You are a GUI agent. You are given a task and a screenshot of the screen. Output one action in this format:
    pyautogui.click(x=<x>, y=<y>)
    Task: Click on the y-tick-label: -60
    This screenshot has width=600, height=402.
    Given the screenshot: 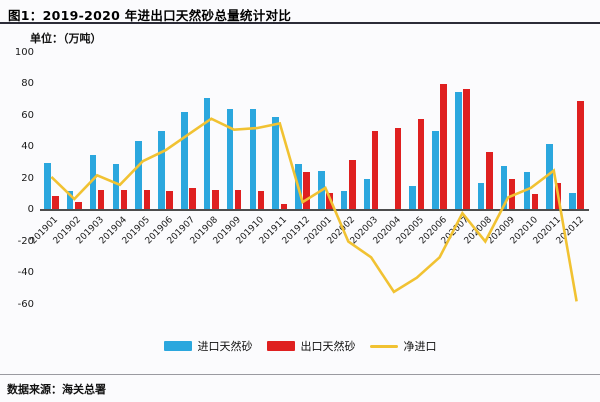 What is the action you would take?
    pyautogui.click(x=25, y=304)
    